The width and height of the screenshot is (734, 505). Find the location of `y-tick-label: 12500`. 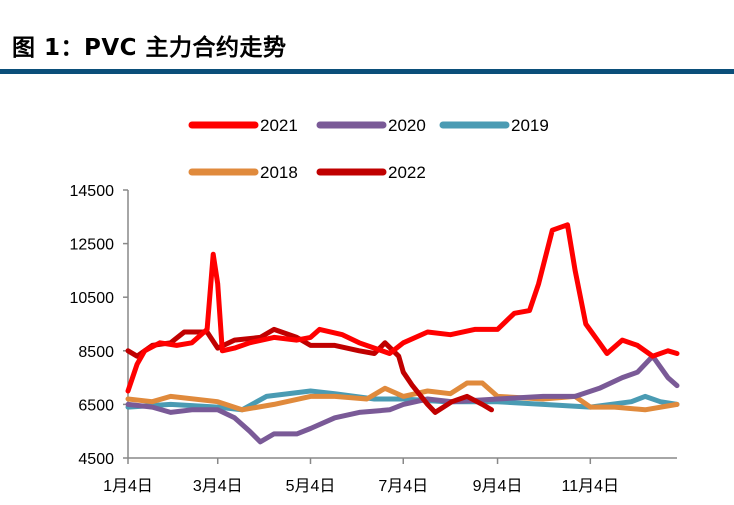

y-tick-label: 12500 is located at coordinates (92, 245).